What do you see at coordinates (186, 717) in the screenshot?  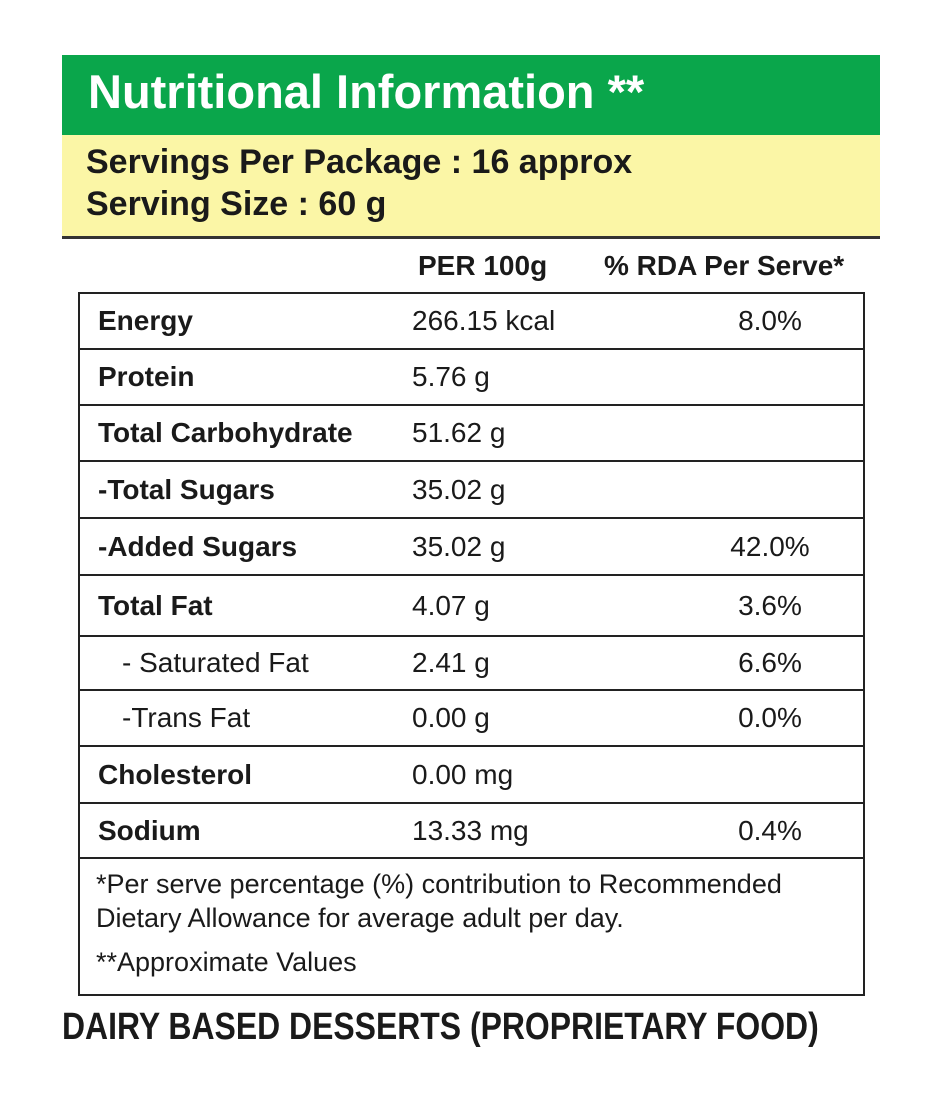 I see `nutrient-name: -Trans Fat` at bounding box center [186, 717].